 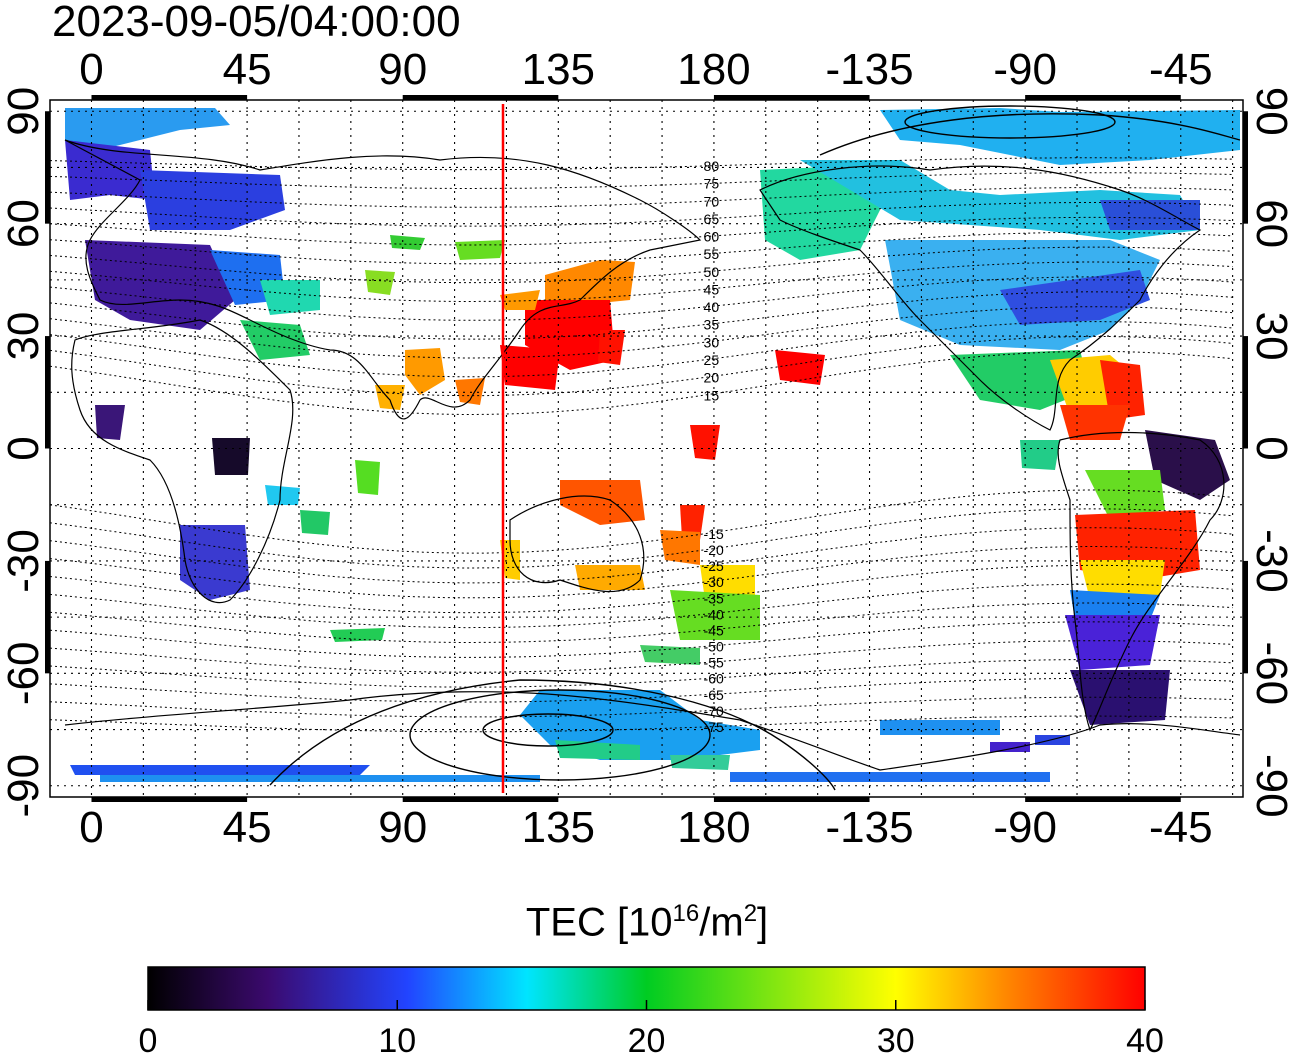 What do you see at coordinates (714, 630) in the screenshot?
I see `contour-label: -45` at bounding box center [714, 630].